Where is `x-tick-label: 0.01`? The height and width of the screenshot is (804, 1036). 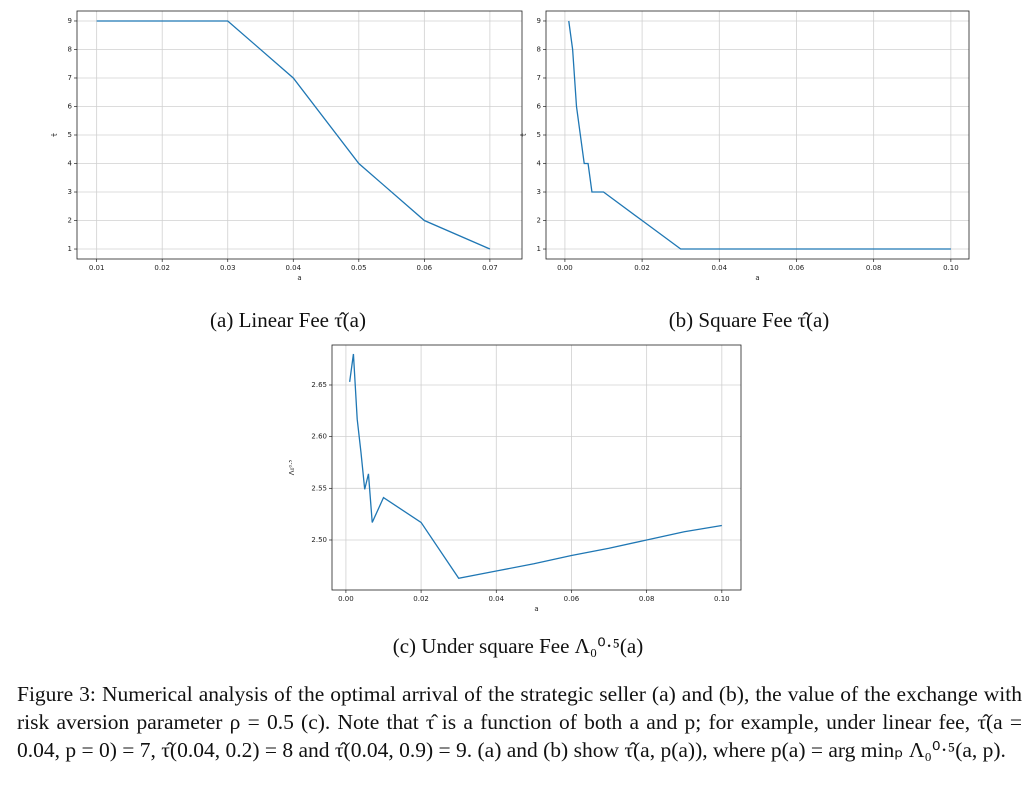 x-tick-label: 0.01 is located at coordinates (97, 268).